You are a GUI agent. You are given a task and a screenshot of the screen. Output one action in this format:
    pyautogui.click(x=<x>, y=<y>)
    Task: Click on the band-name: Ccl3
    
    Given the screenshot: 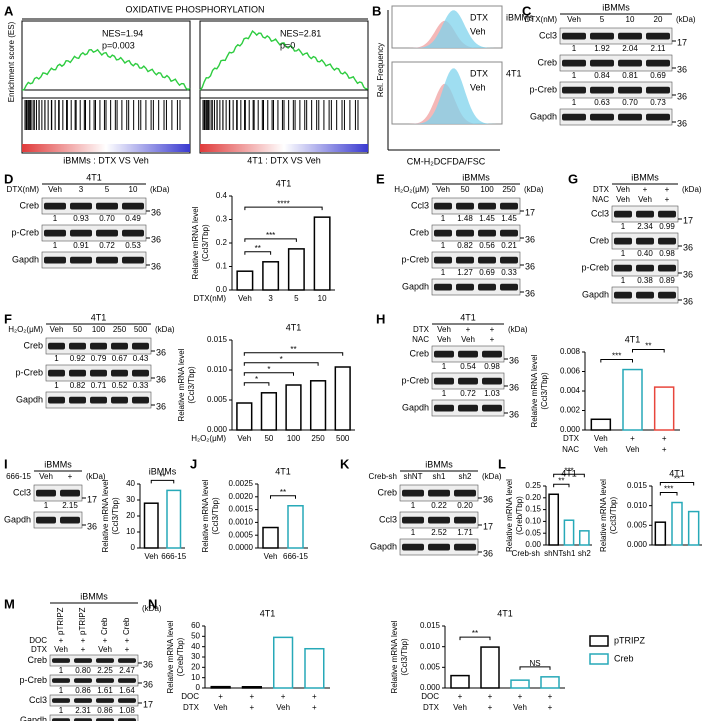 What is the action you would take?
    pyautogui.click(x=22, y=492)
    